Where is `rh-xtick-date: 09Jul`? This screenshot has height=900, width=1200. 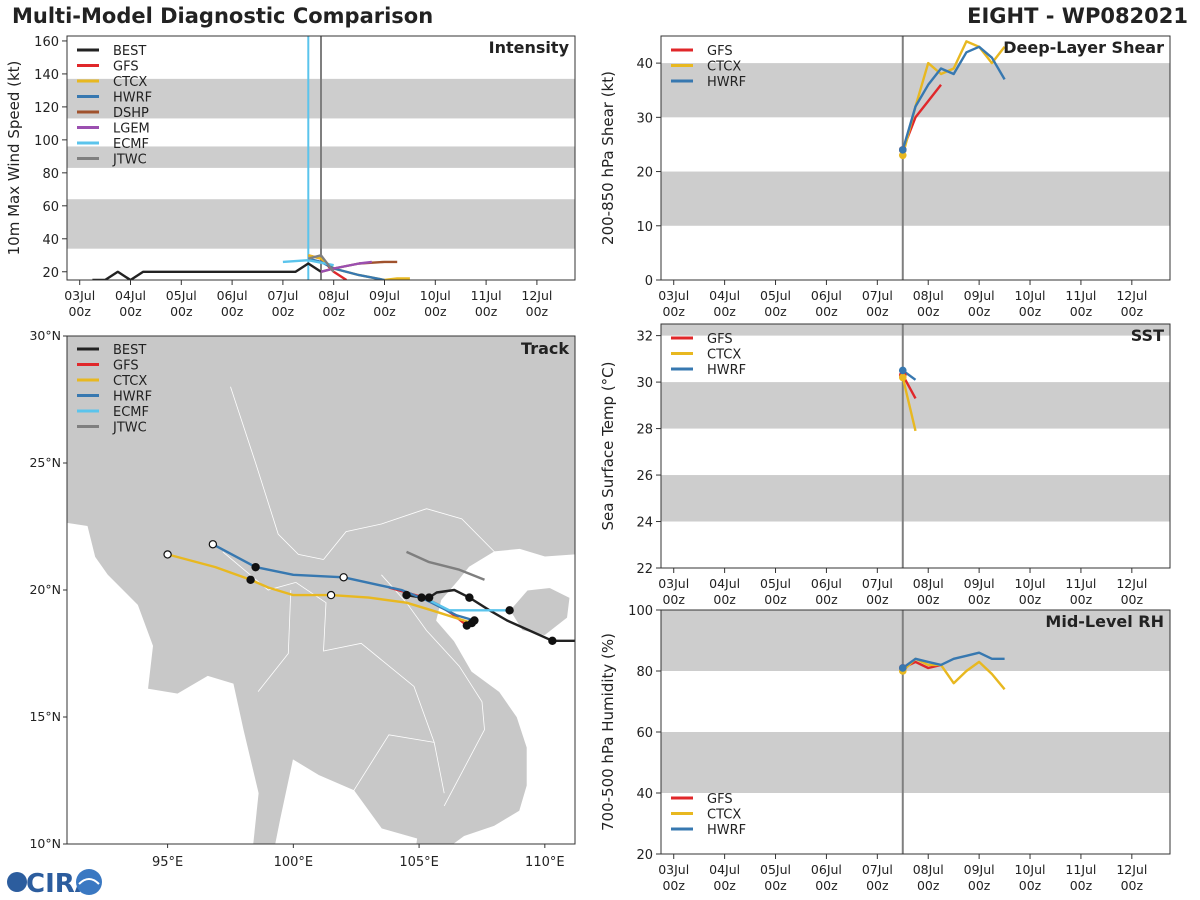
rh-xtick-date: 09Jul is located at coordinates (979, 869).